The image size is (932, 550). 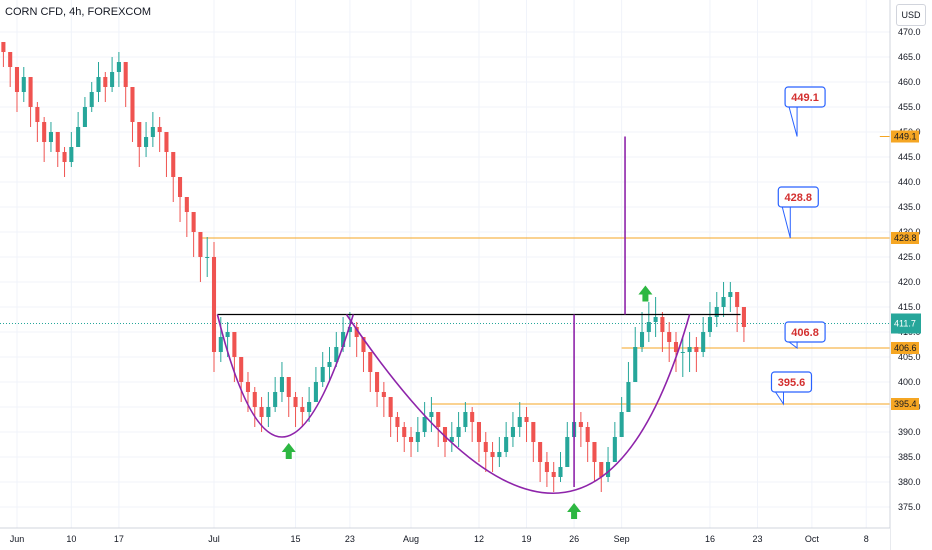 What do you see at coordinates (214, 539) in the screenshot?
I see `x-tick-label: Jul` at bounding box center [214, 539].